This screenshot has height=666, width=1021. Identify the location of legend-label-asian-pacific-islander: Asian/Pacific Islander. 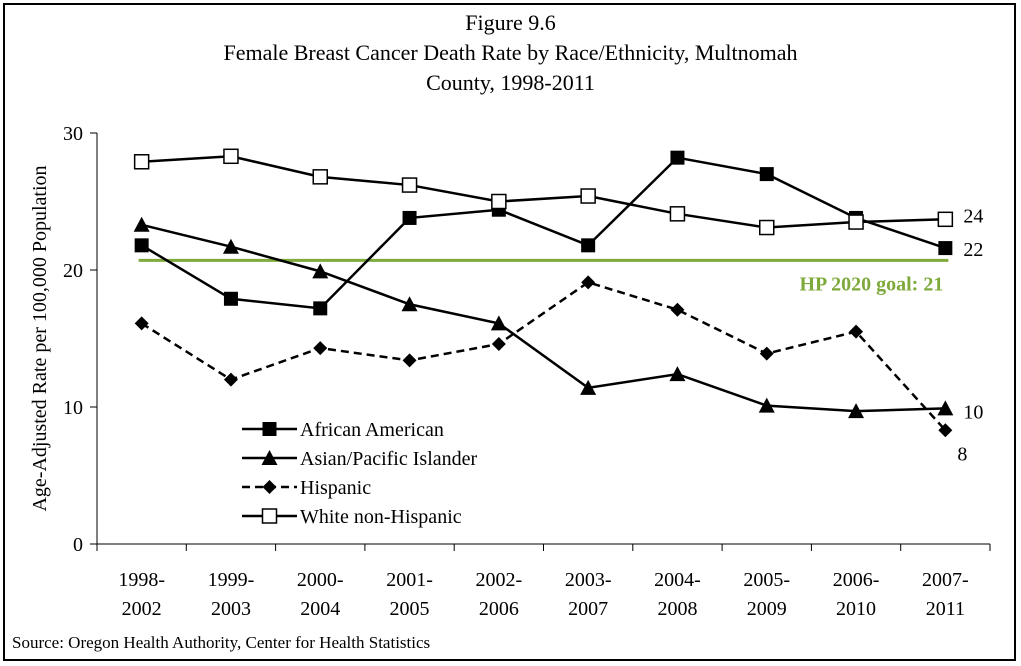
(388, 459).